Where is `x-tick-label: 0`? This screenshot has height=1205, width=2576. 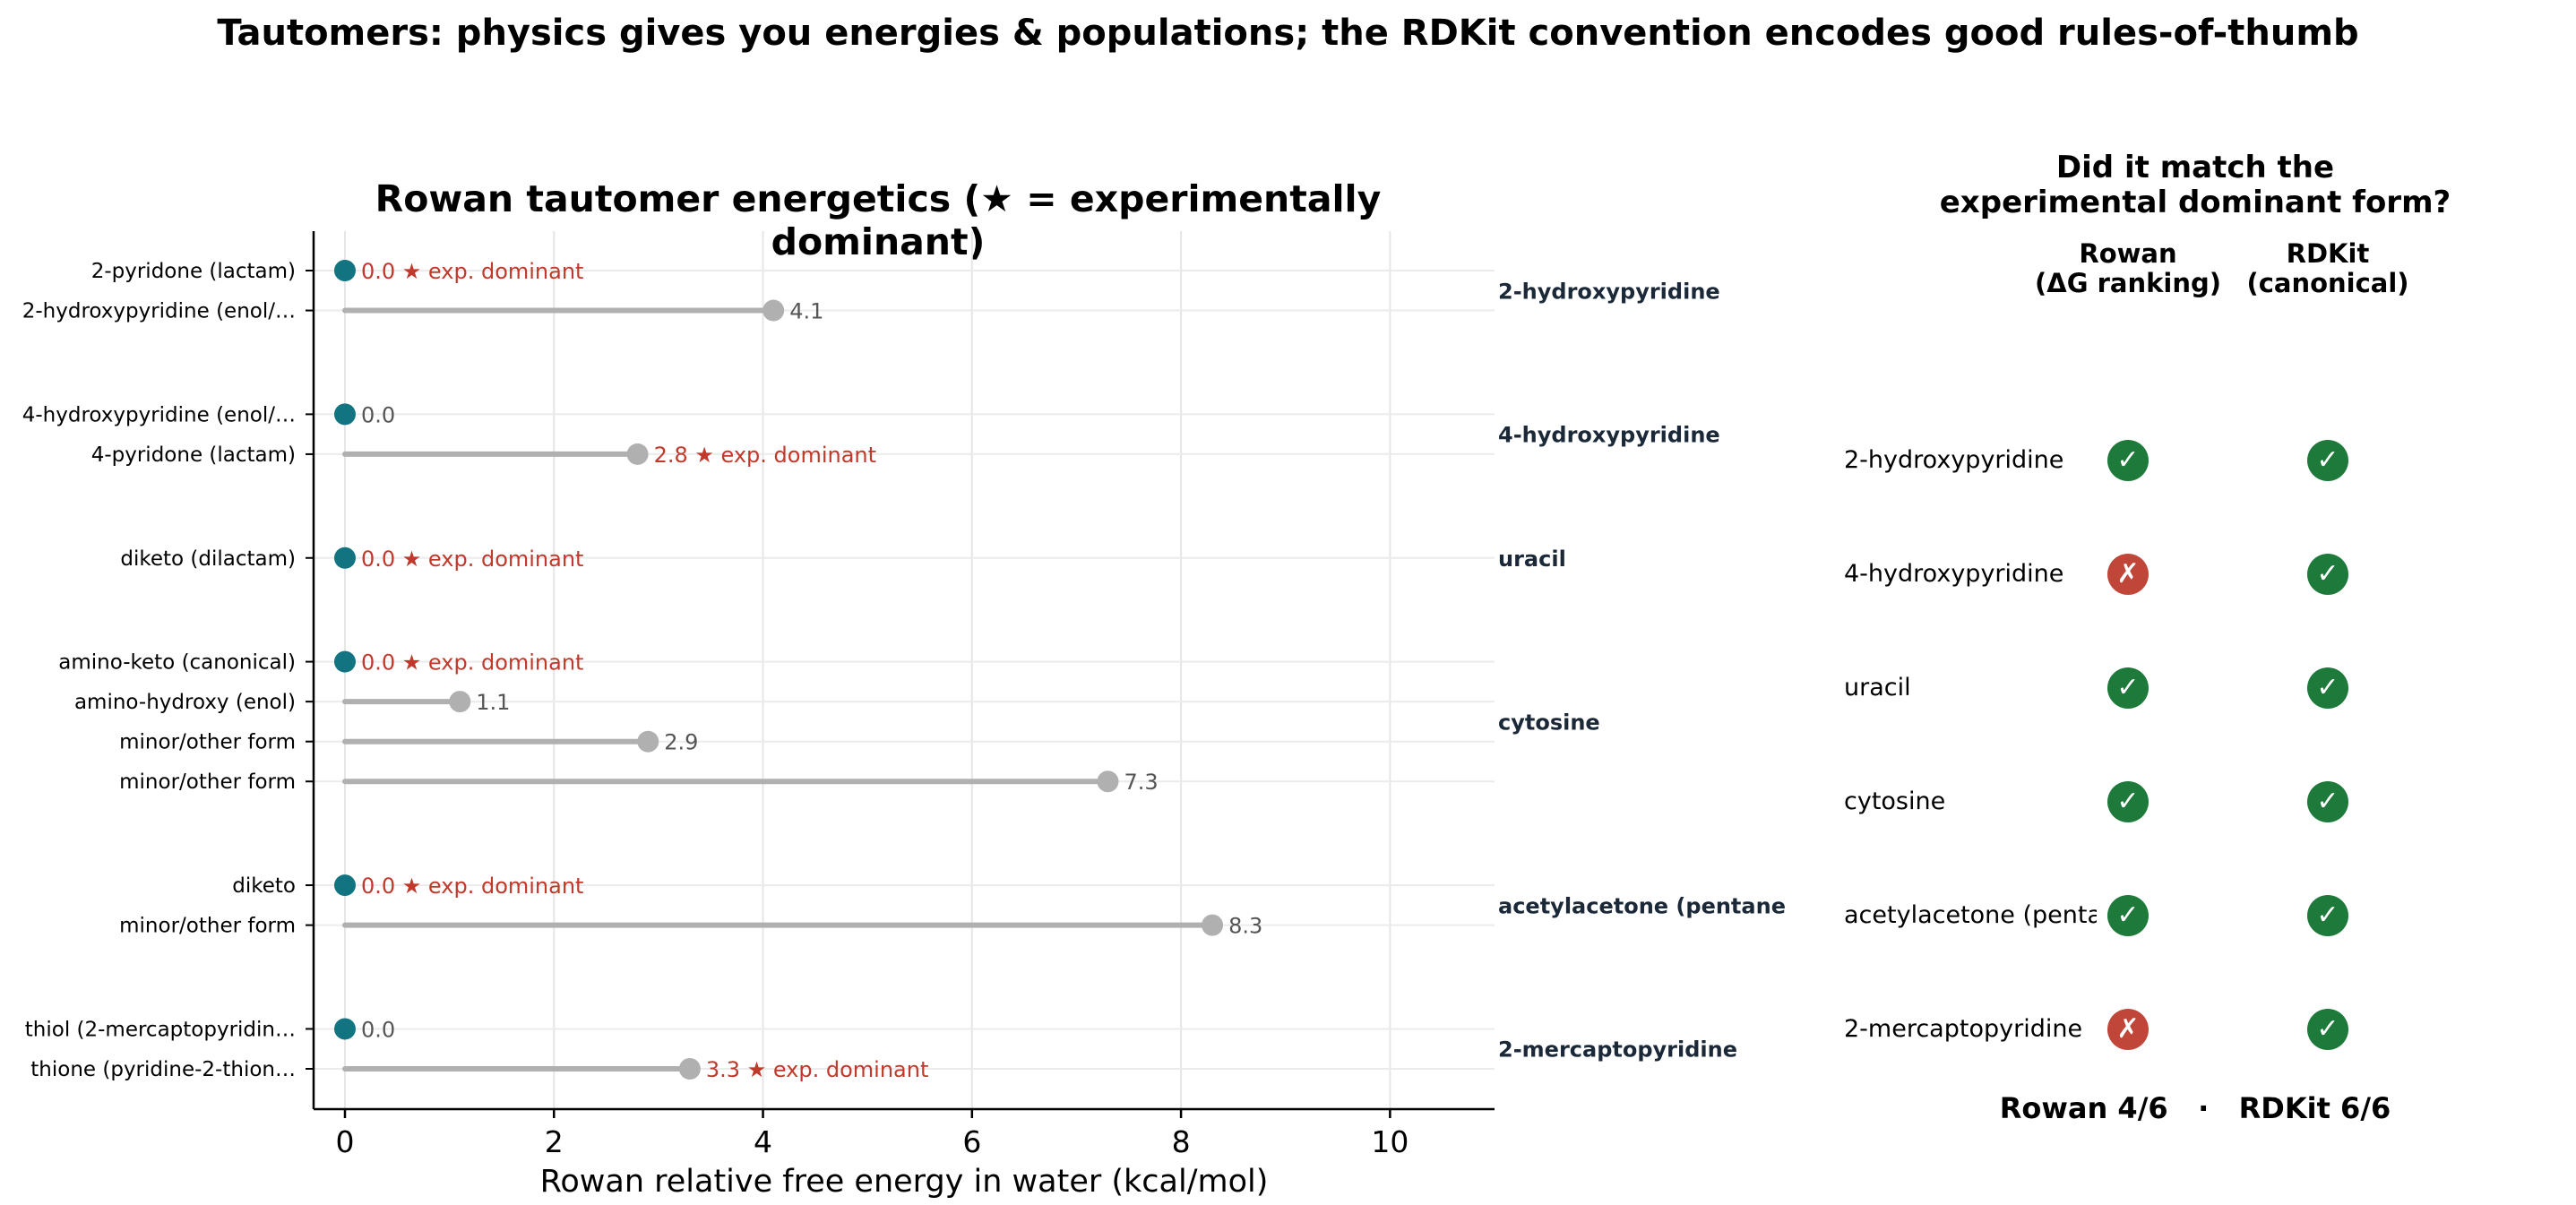 x-tick-label: 0 is located at coordinates (345, 1141).